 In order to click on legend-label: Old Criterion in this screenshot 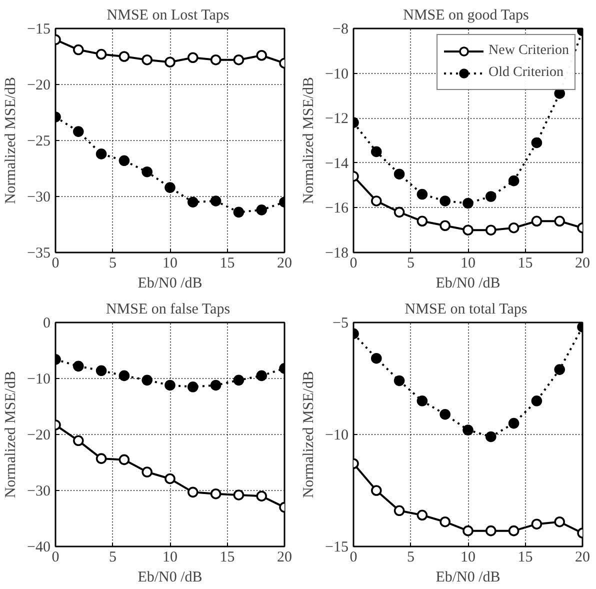, I will do `click(526, 73)`.